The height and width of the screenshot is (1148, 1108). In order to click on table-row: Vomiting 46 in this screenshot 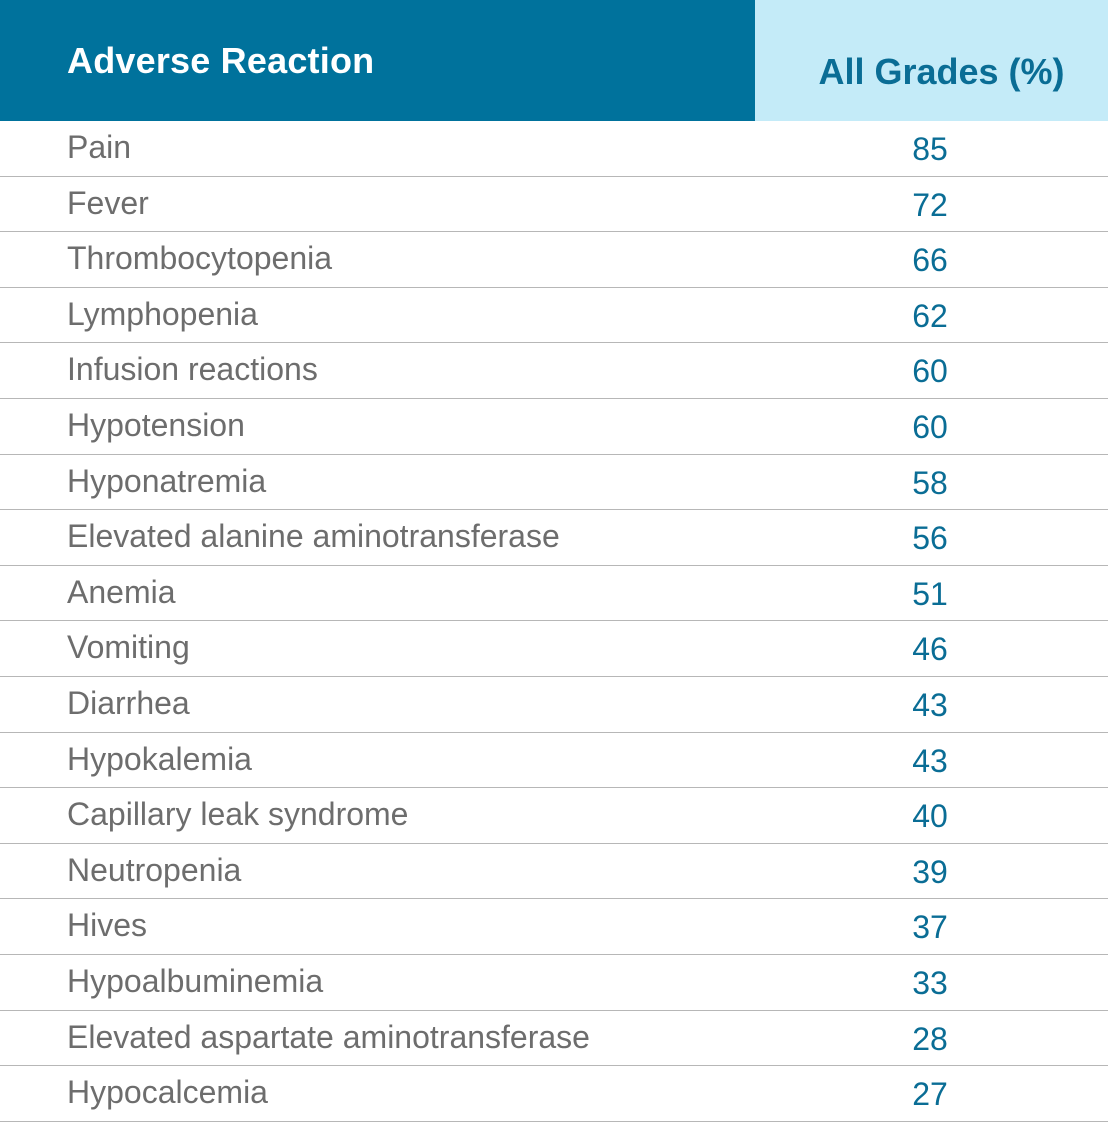, I will do `click(554, 649)`.